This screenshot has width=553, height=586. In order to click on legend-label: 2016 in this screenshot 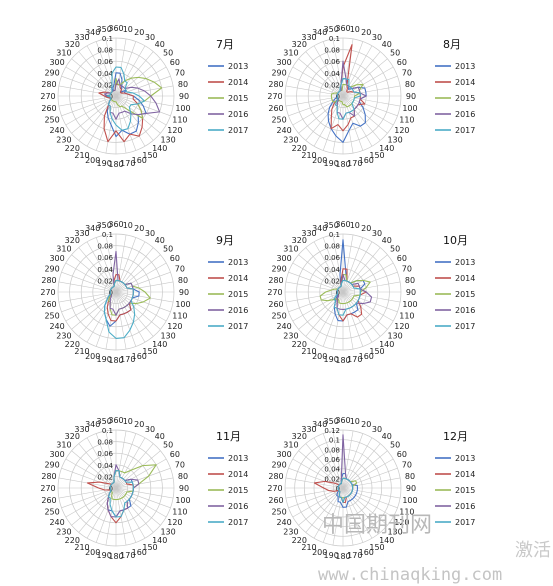, I will do `click(465, 310)`.